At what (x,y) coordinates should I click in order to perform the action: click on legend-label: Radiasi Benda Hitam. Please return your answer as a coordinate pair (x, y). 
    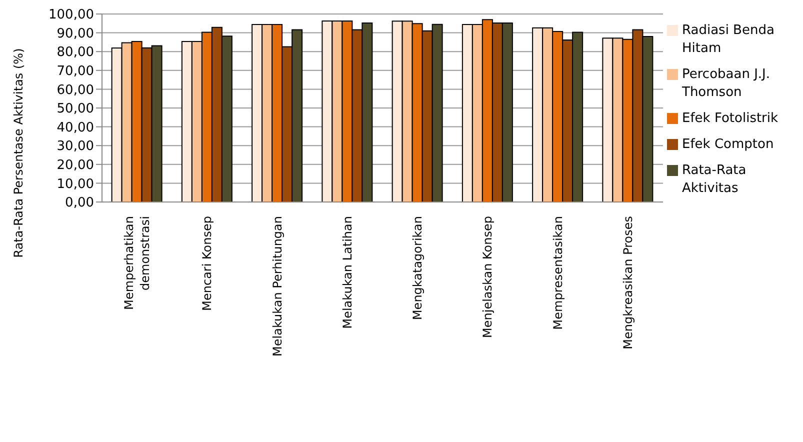
    Looking at the image, I should click on (729, 40).